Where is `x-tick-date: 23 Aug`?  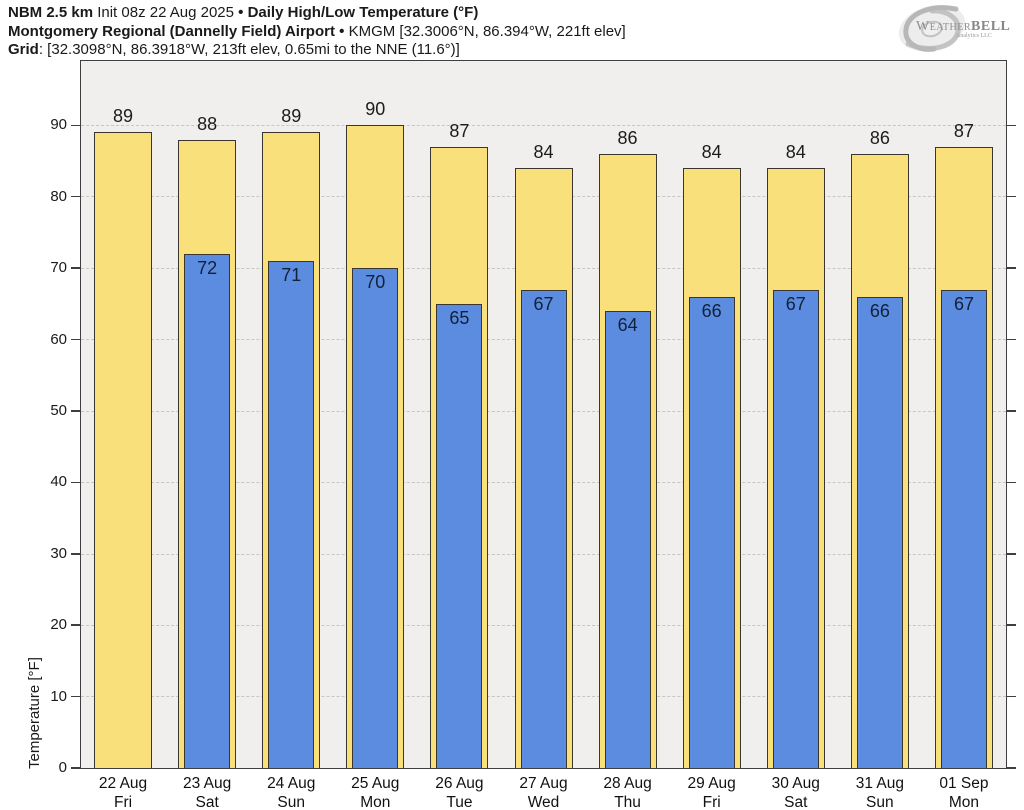 x-tick-date: 23 Aug is located at coordinates (207, 783).